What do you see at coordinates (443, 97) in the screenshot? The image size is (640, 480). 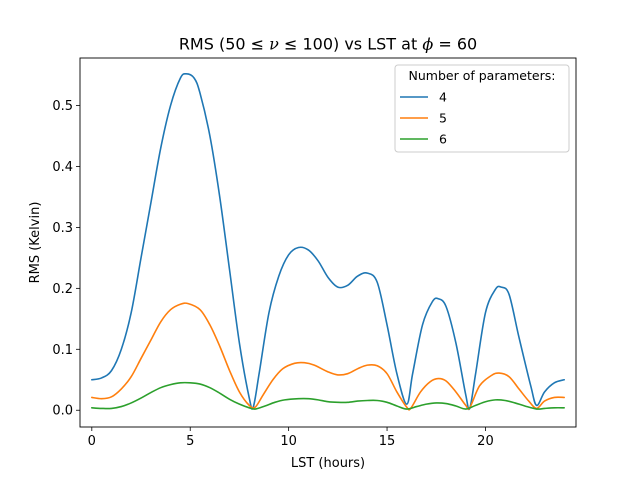 I see `legend-label-4: 4` at bounding box center [443, 97].